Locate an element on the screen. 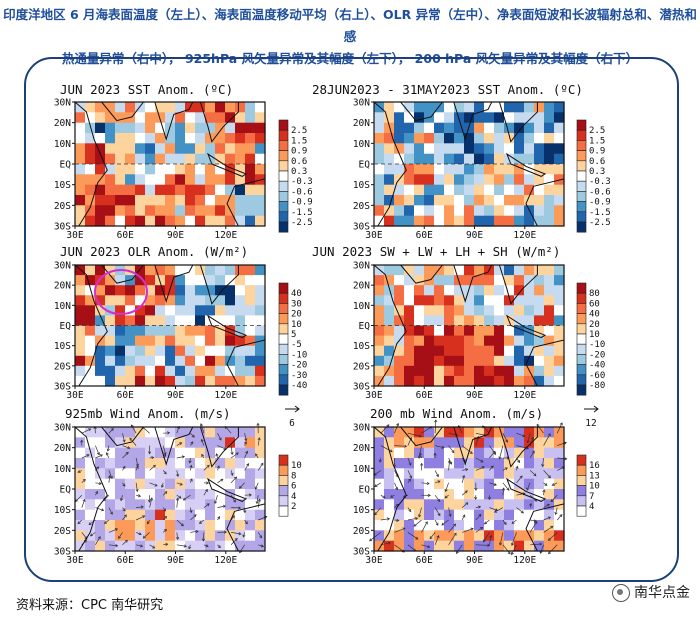 This screenshot has width=700, height=619. x-tick-label: 30E is located at coordinates (373, 235).